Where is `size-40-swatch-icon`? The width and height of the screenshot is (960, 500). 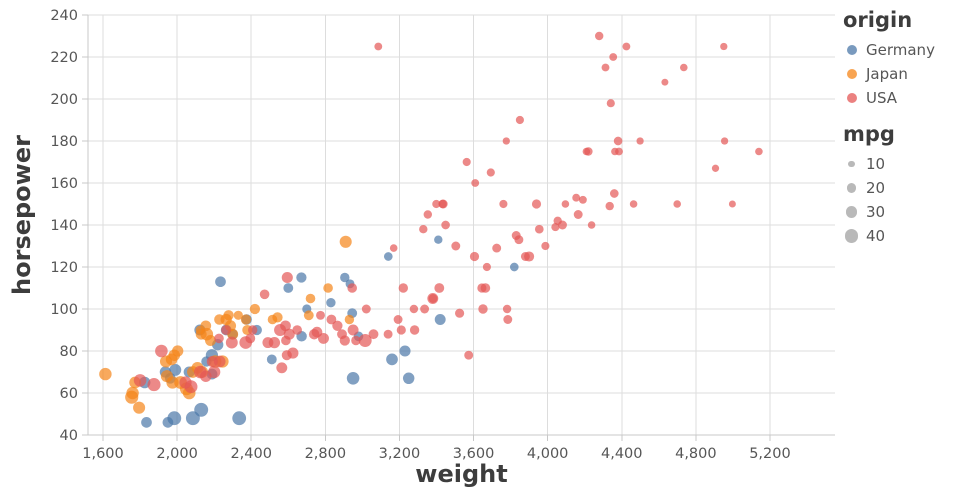
size-40-swatch-icon is located at coordinates (851, 236).